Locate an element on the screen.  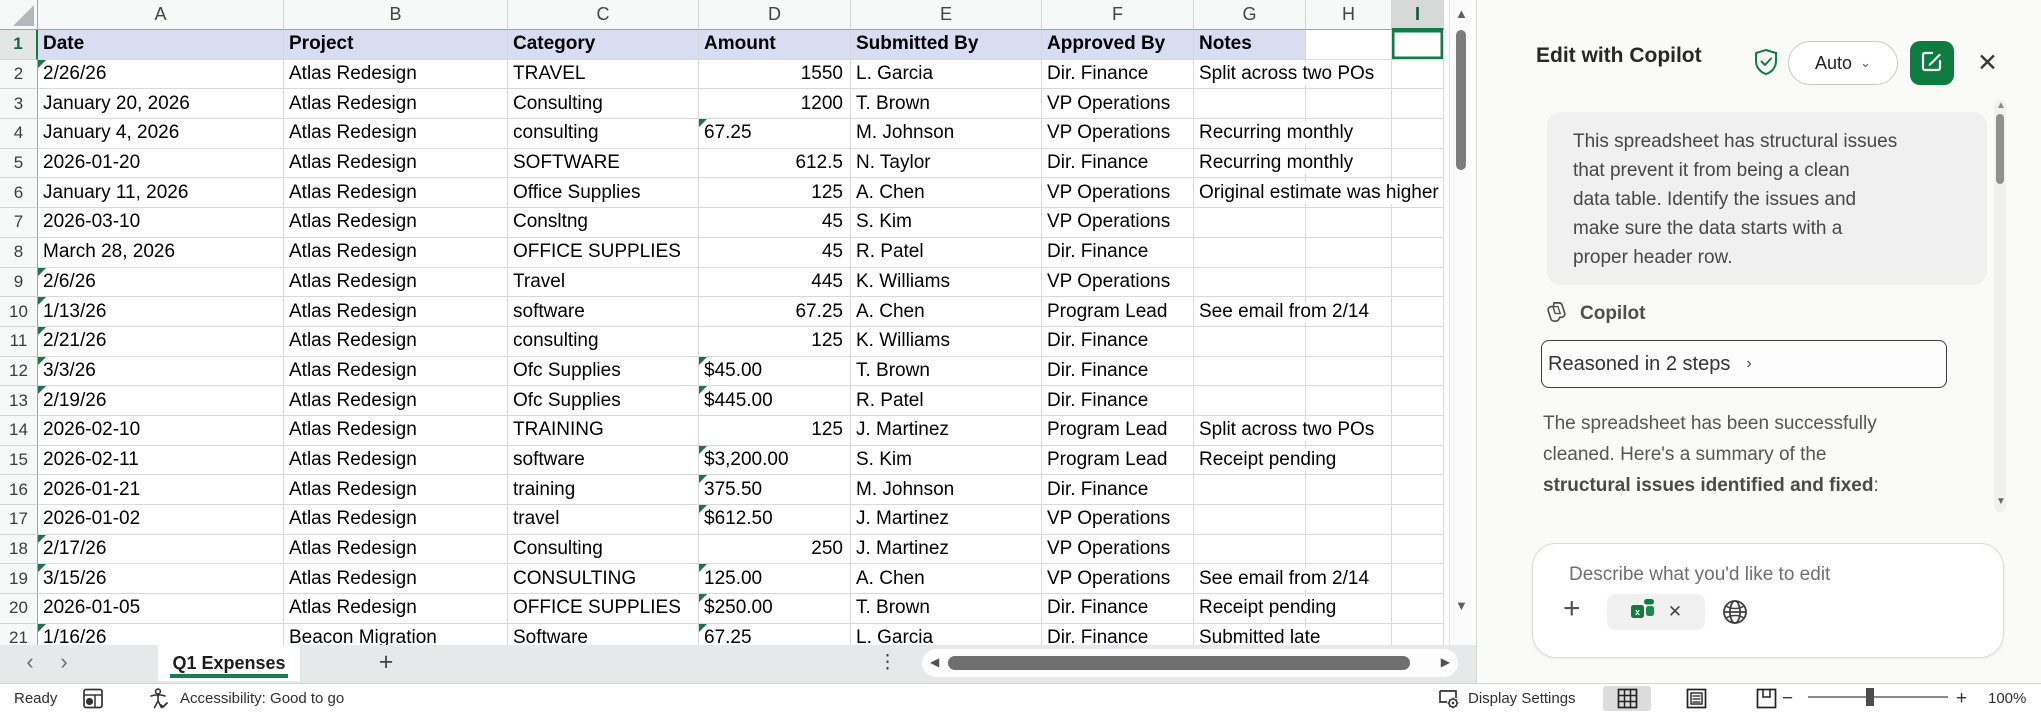
cell-B2: Atlas Redesign is located at coordinates (396, 74).